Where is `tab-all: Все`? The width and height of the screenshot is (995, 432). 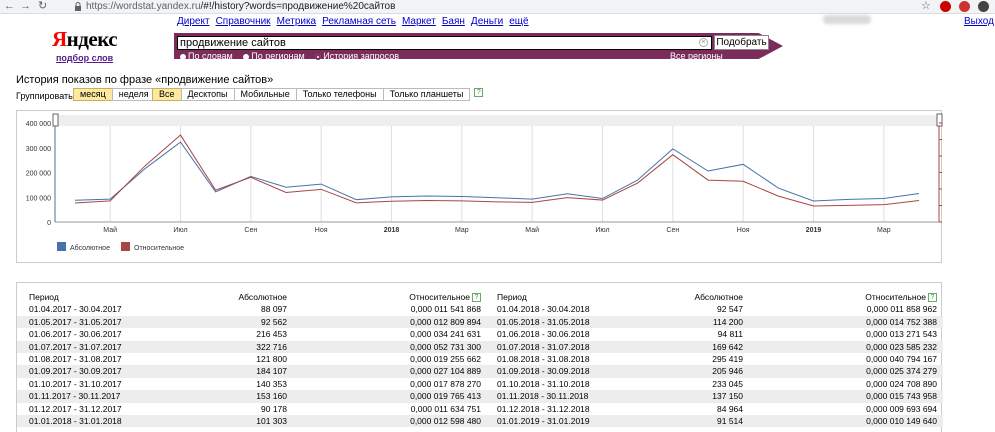 tab-all: Все is located at coordinates (167, 94).